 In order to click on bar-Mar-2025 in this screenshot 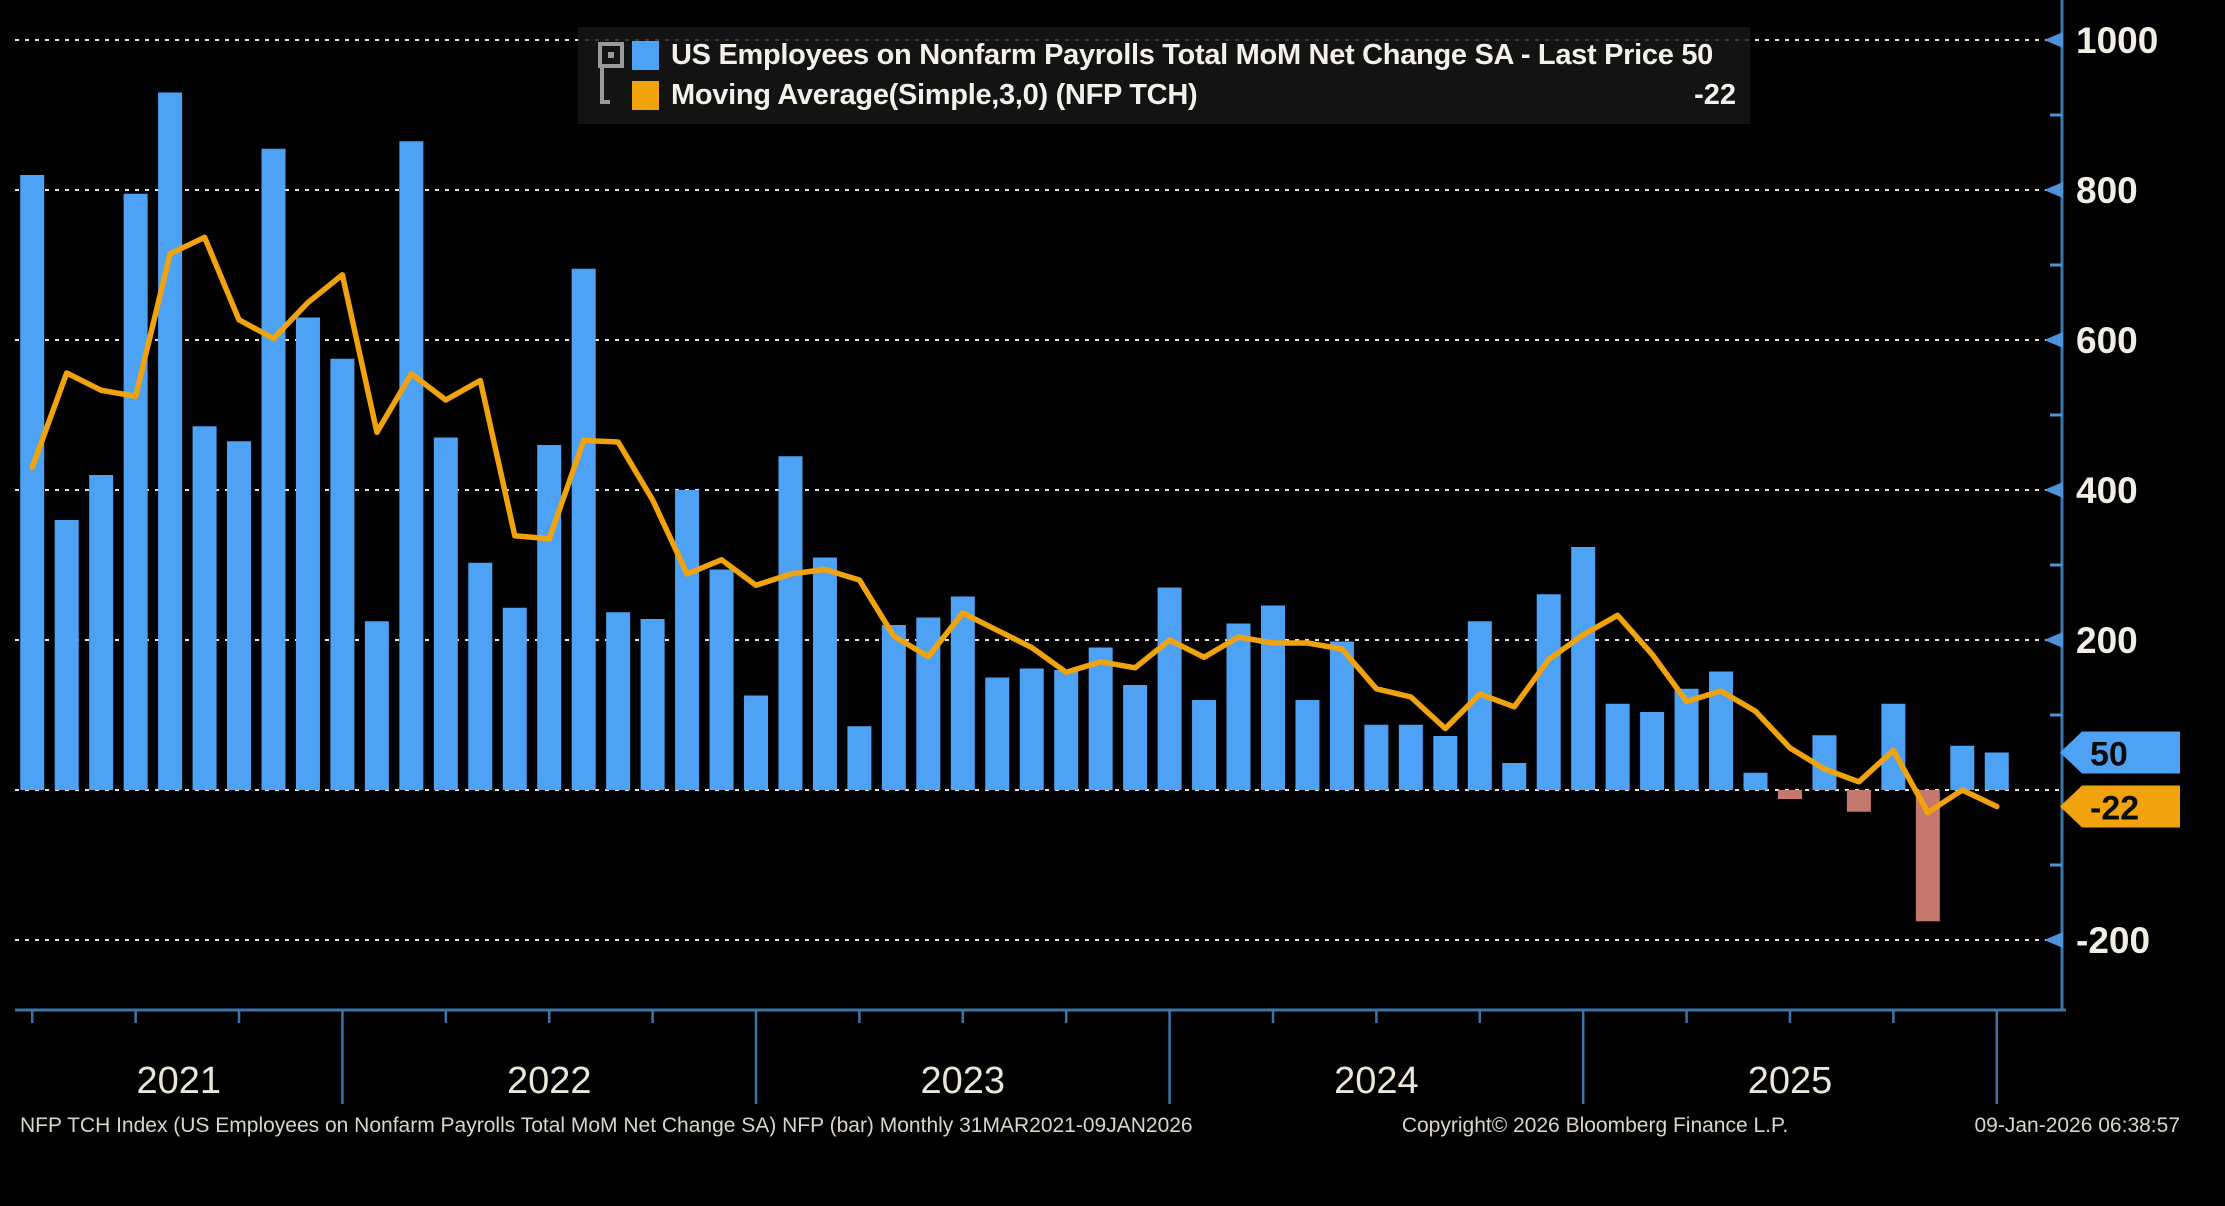, I will do `click(1686, 739)`.